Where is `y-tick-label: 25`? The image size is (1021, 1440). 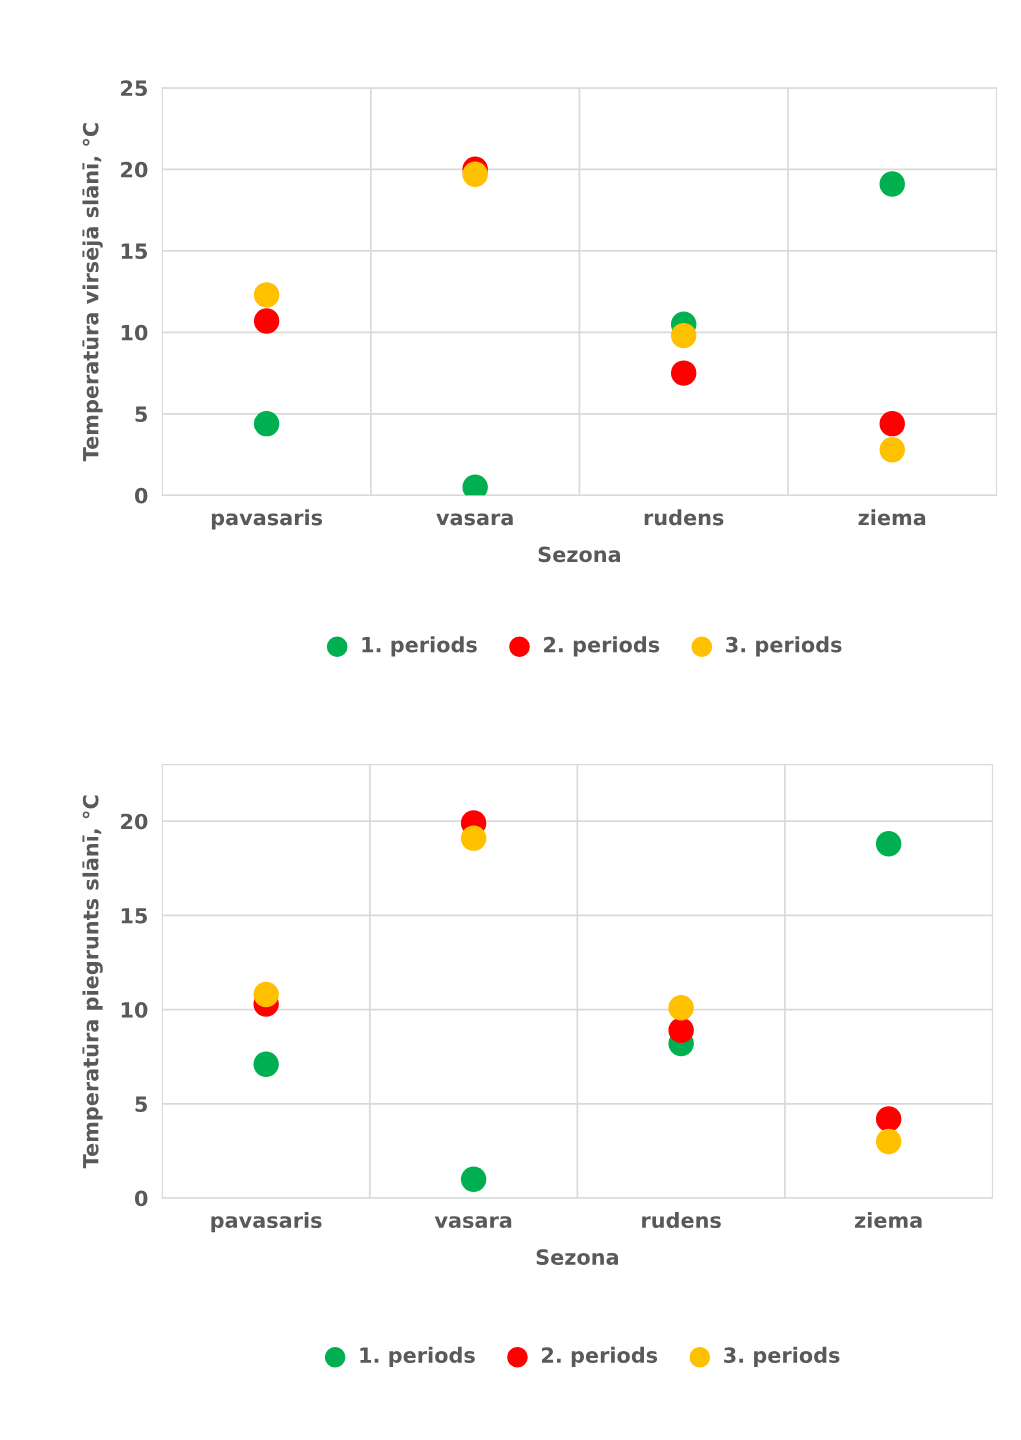 y-tick-label: 25 is located at coordinates (134, 88).